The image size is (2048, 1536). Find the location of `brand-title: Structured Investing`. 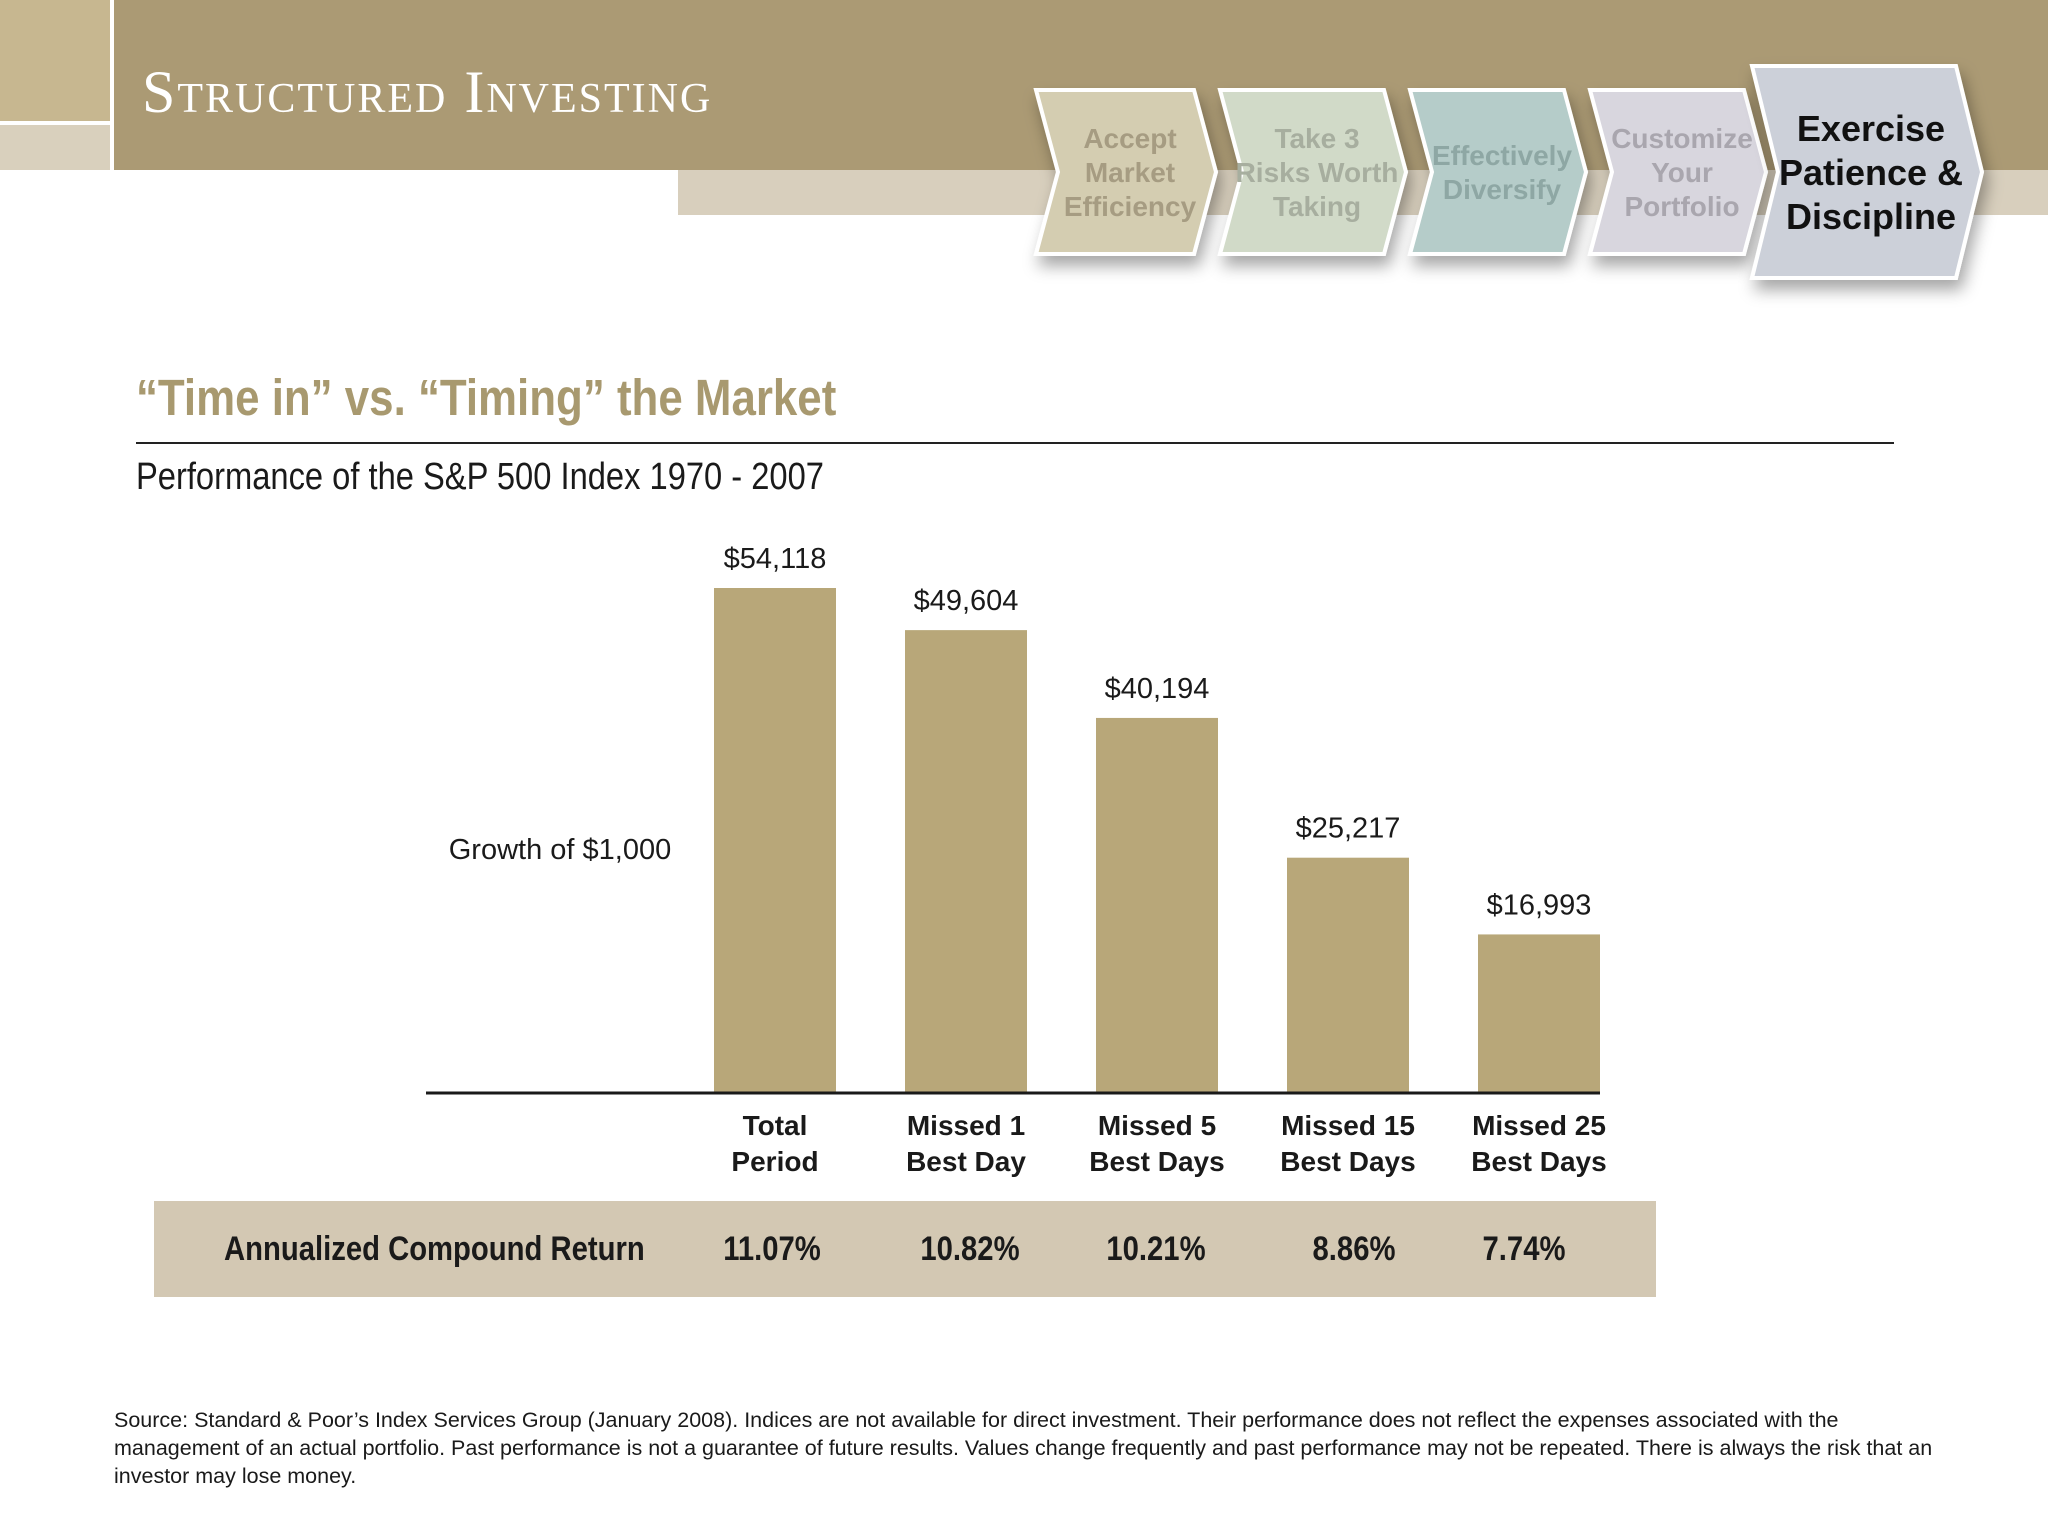

brand-title: Structured Investing is located at coordinates (427, 92).